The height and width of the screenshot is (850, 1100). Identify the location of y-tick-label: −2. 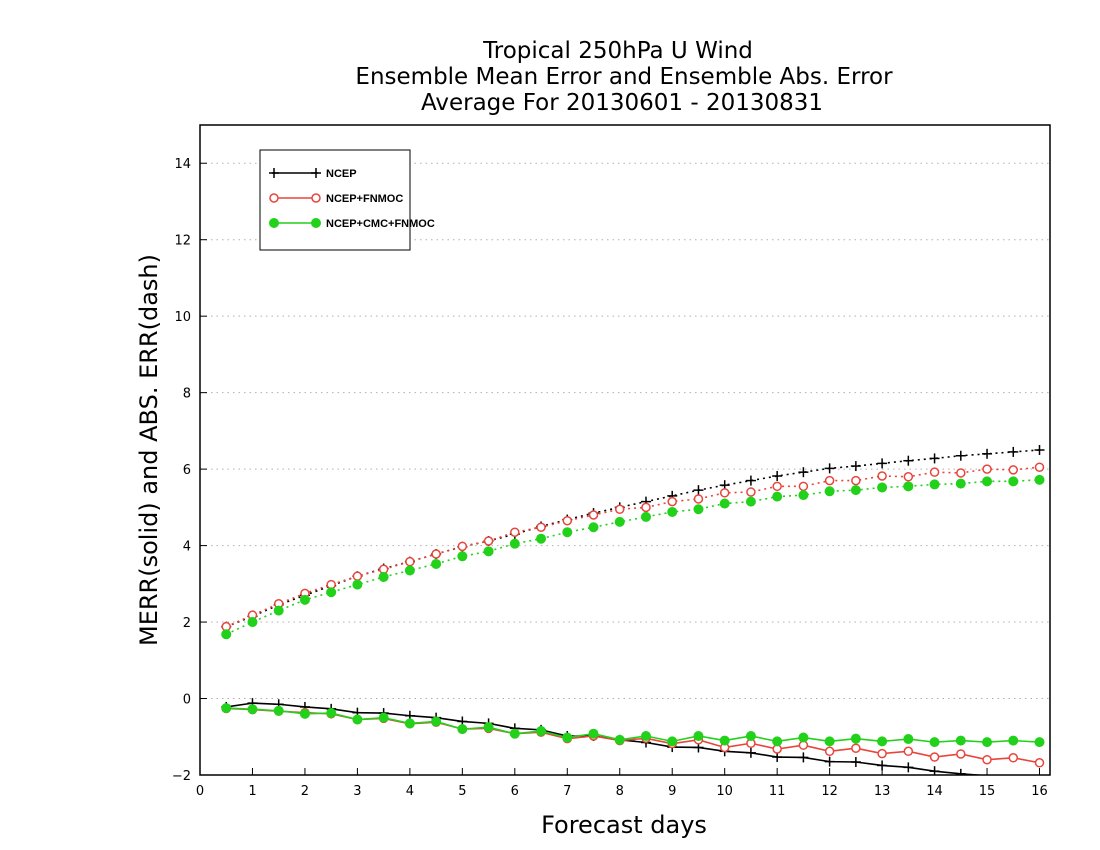
(181, 776).